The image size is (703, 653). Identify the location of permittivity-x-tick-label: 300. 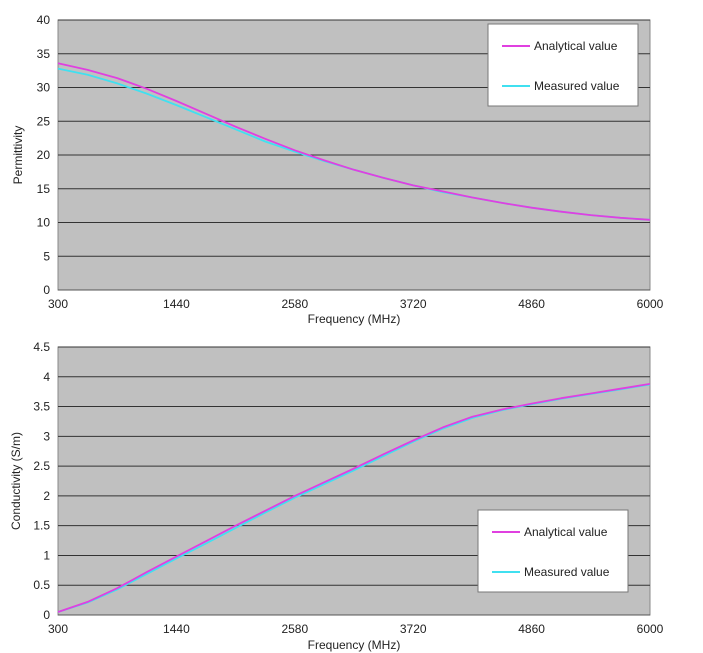
(58, 304).